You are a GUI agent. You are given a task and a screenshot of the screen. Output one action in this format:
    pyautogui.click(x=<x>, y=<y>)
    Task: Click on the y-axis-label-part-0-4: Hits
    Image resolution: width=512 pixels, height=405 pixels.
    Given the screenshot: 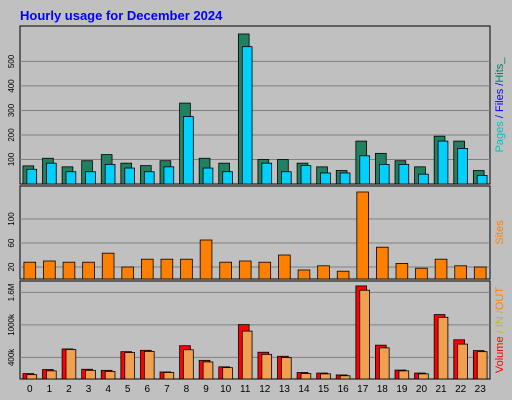 What is the action you would take?
    pyautogui.click(x=500, y=72)
    